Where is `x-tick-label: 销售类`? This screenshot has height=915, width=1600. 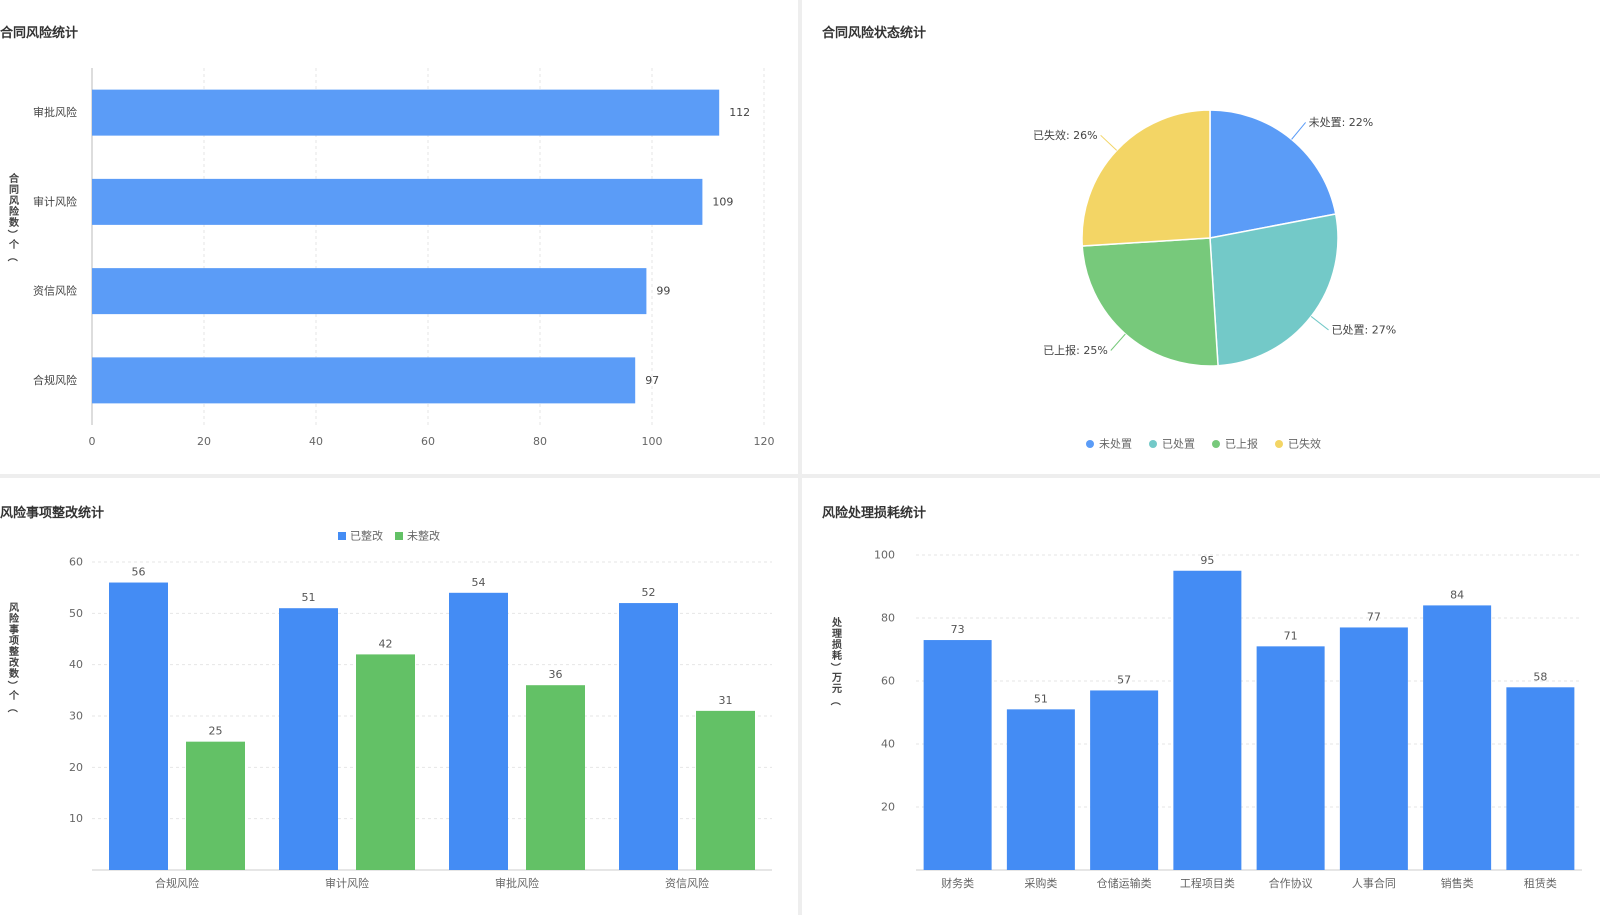 x-tick-label: 销售类 is located at coordinates (1457, 883).